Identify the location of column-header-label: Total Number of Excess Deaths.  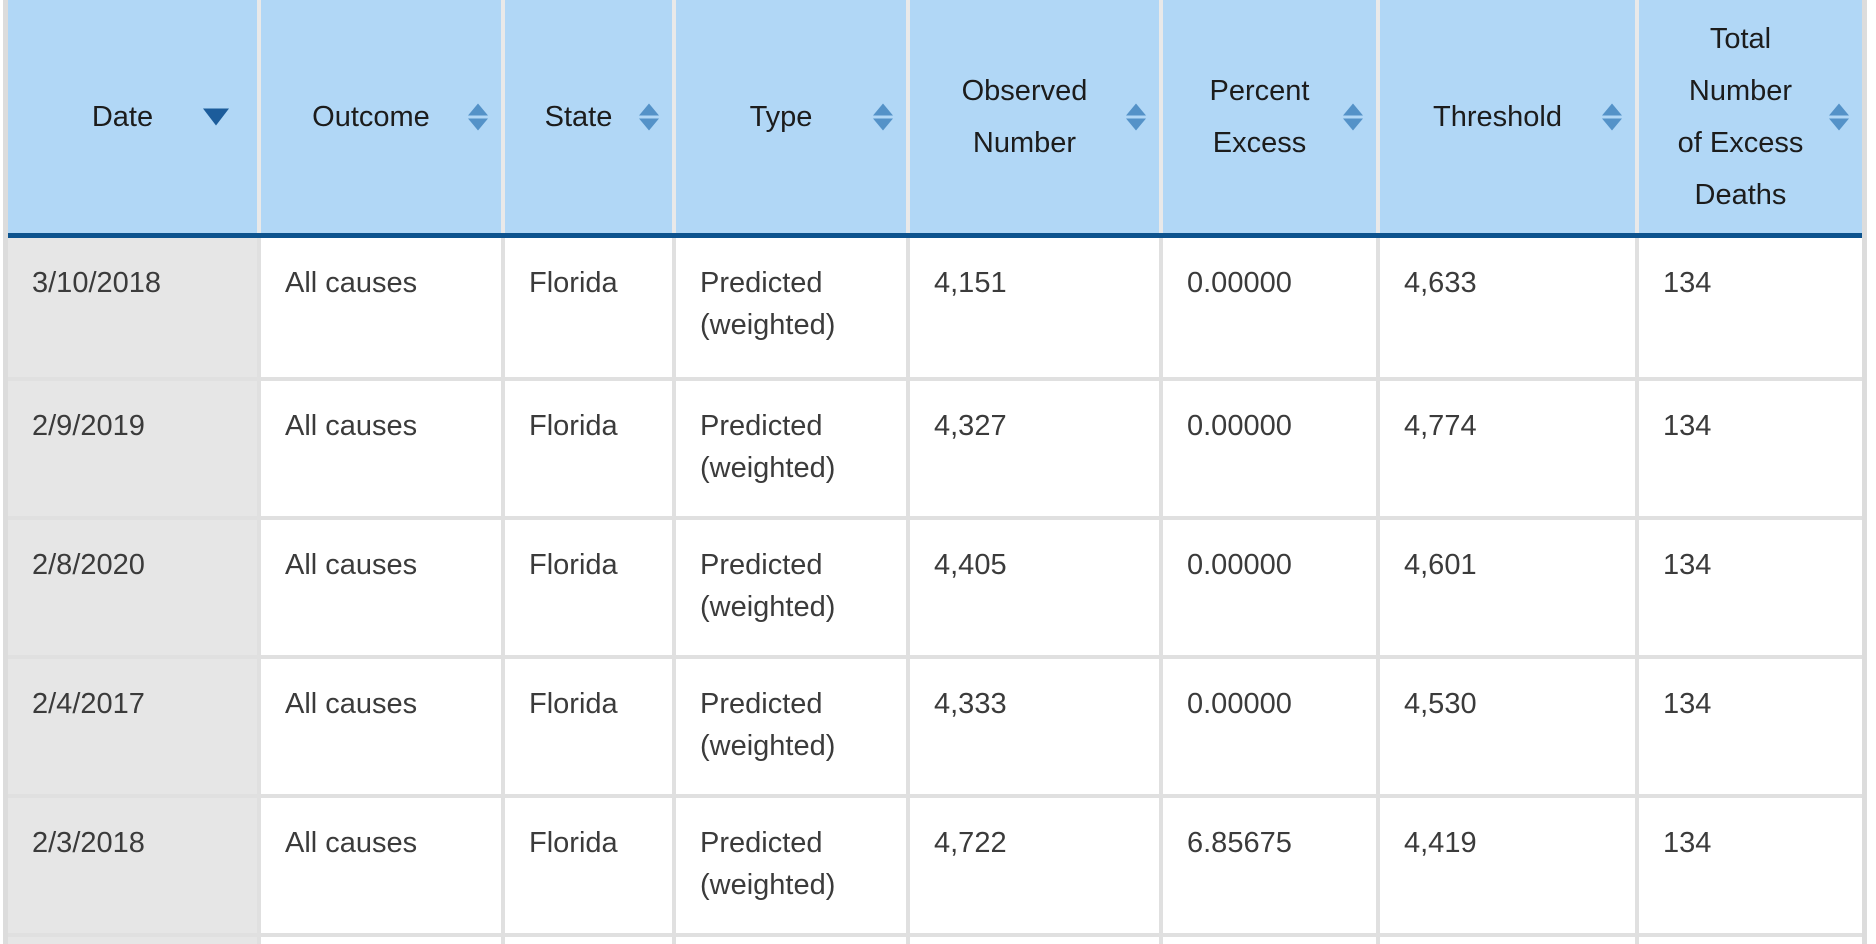
(1740, 116).